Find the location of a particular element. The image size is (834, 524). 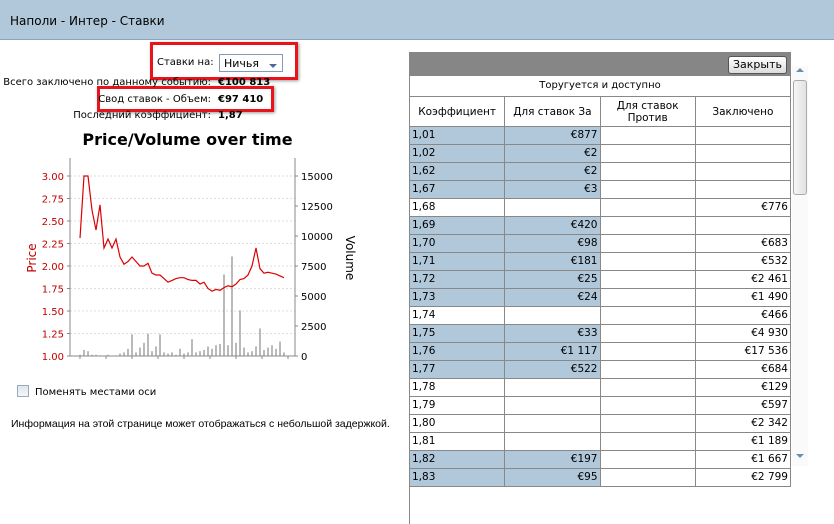

table-row: 1,82 €197 €1 667 is located at coordinates (600, 460).